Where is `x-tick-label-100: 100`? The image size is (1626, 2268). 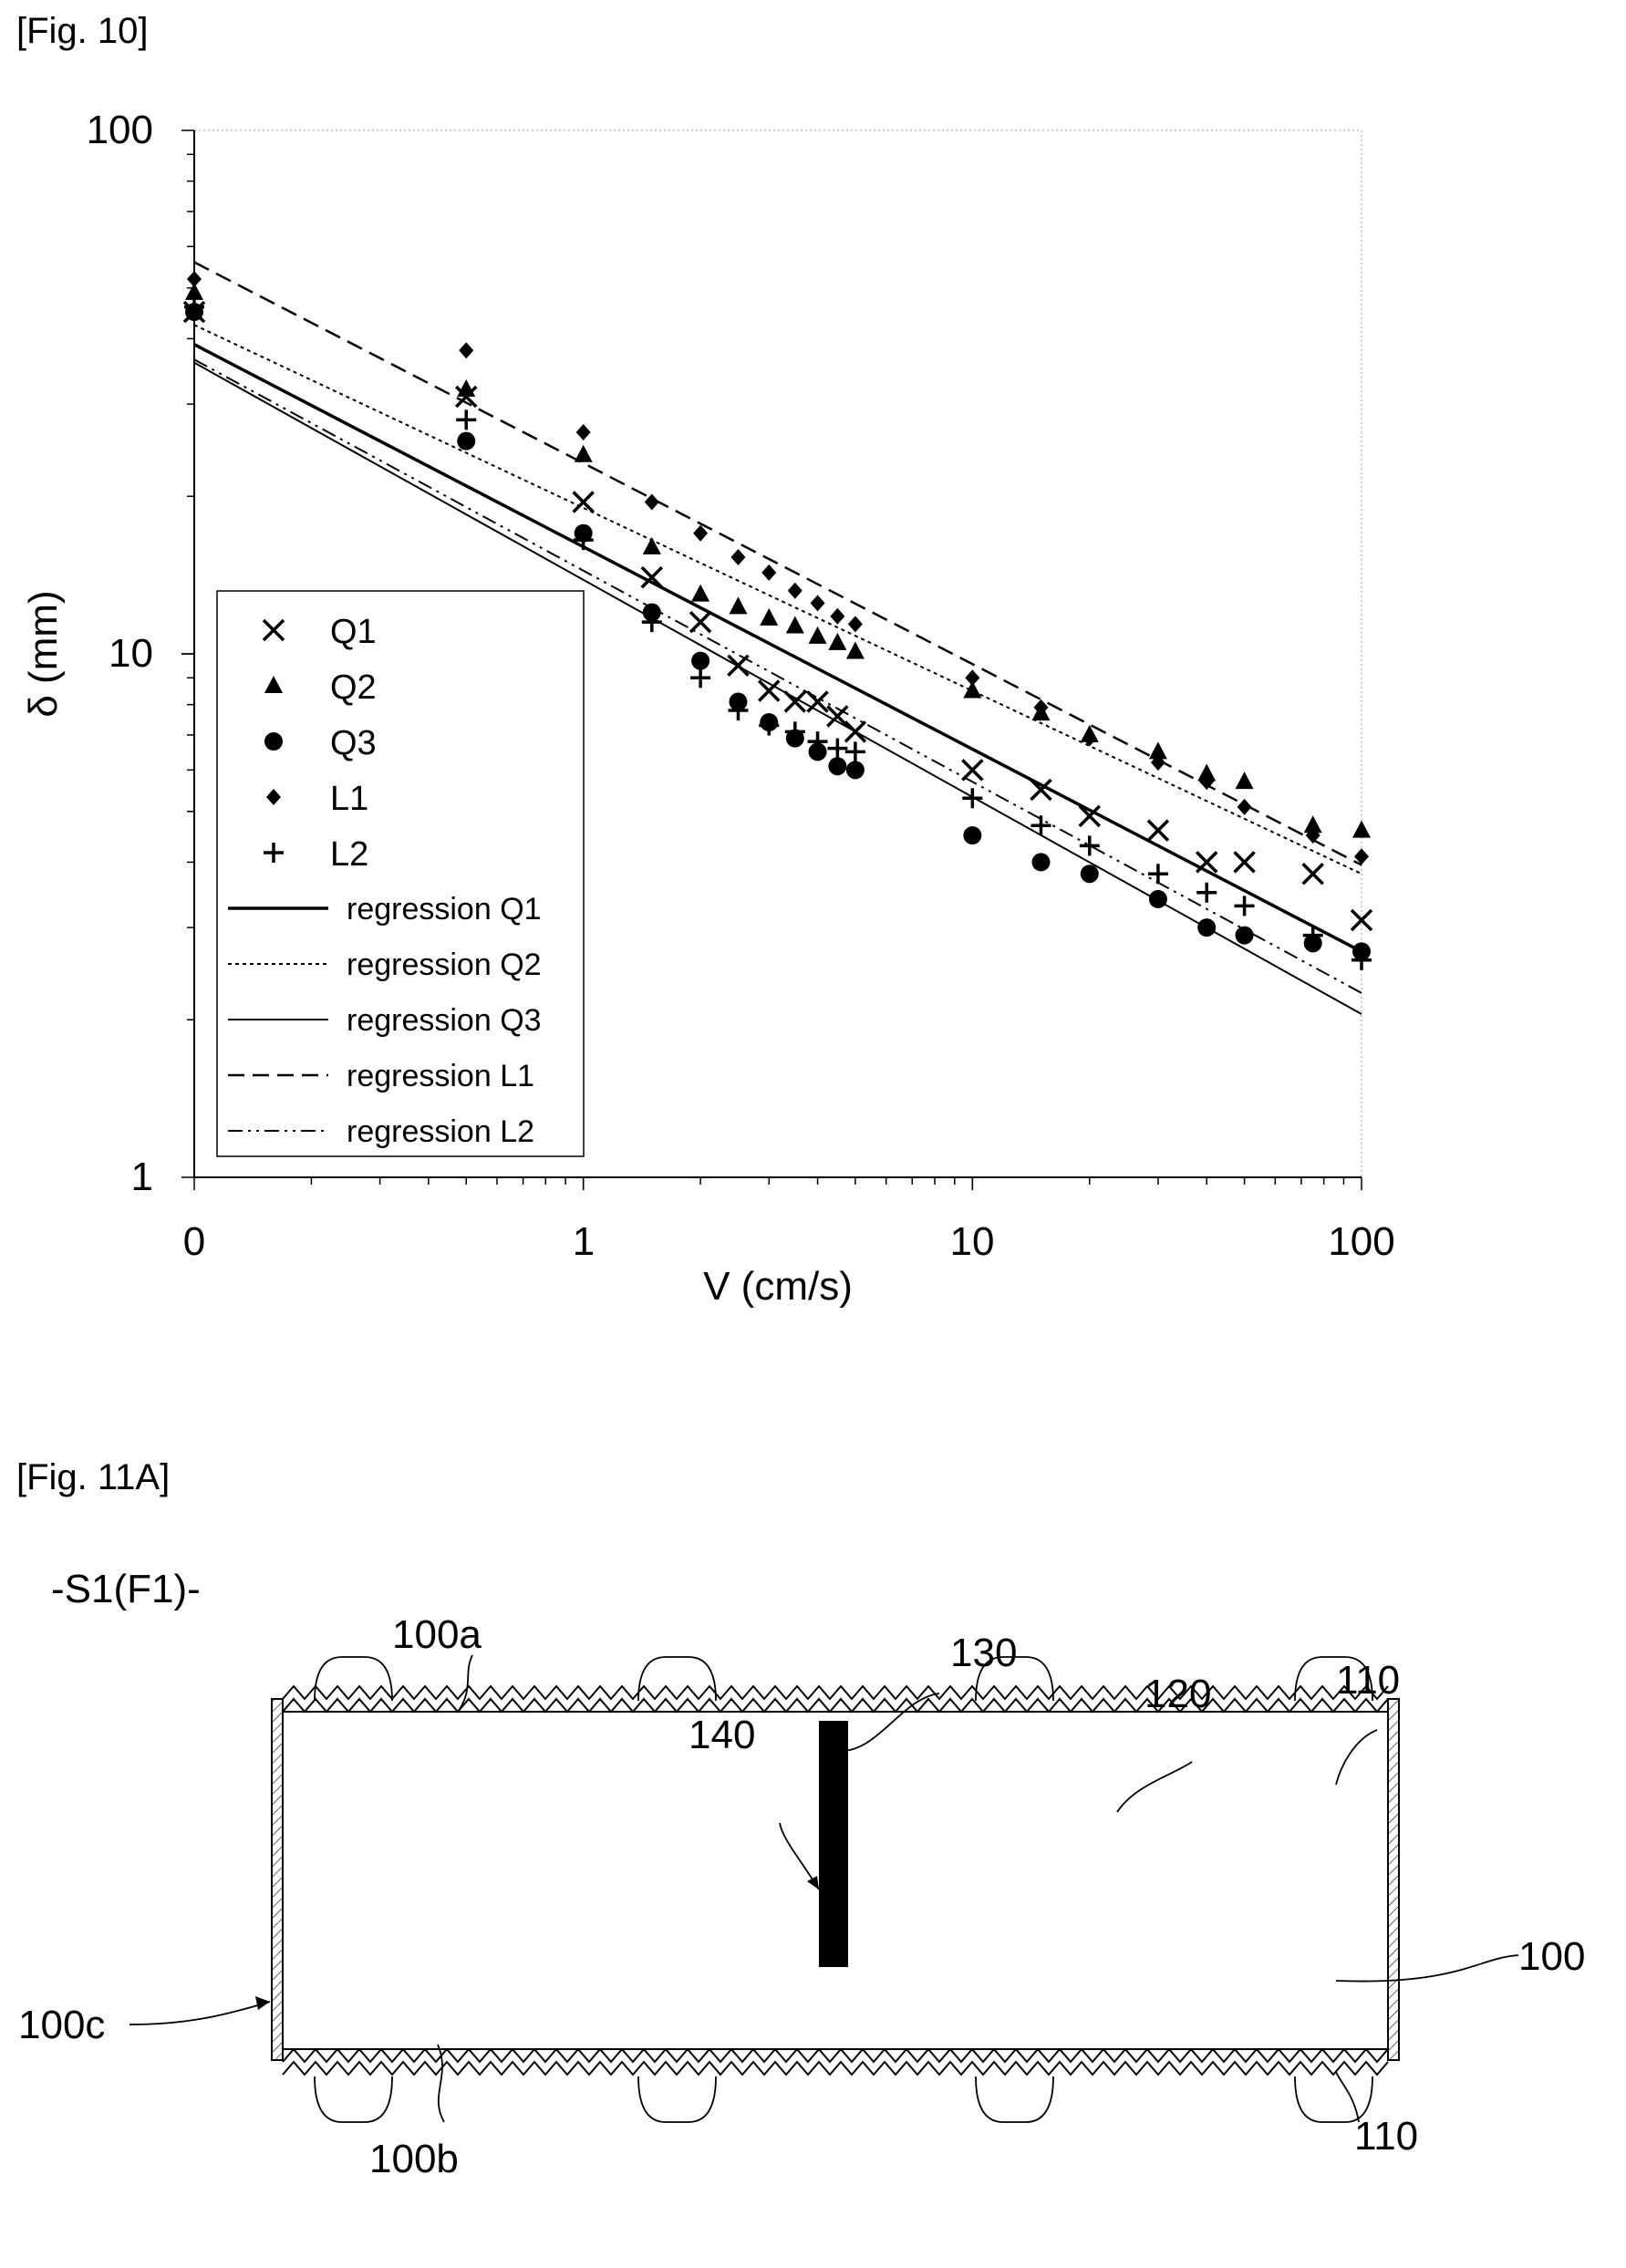 x-tick-label-100: 100 is located at coordinates (1361, 1241).